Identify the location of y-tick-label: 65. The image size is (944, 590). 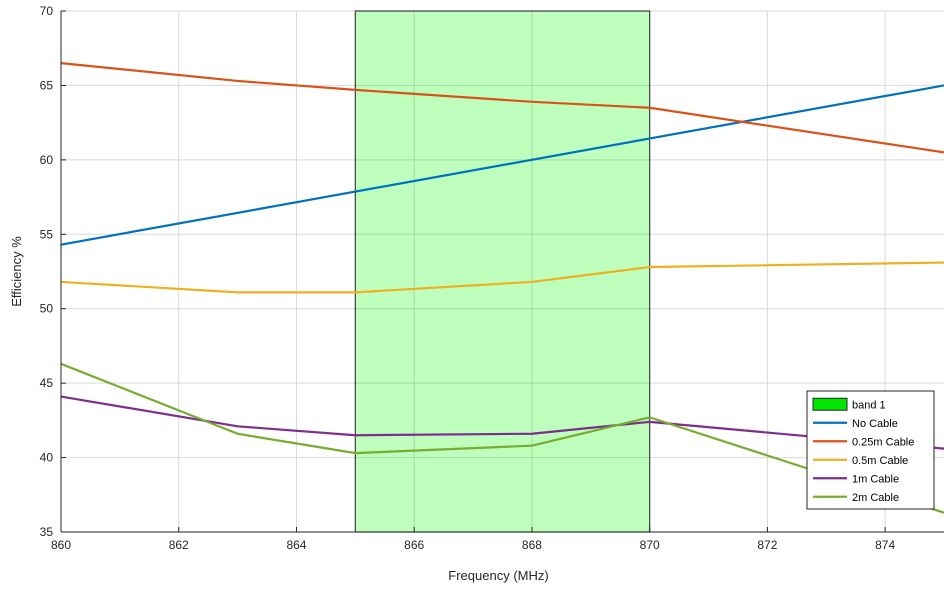
(47, 85).